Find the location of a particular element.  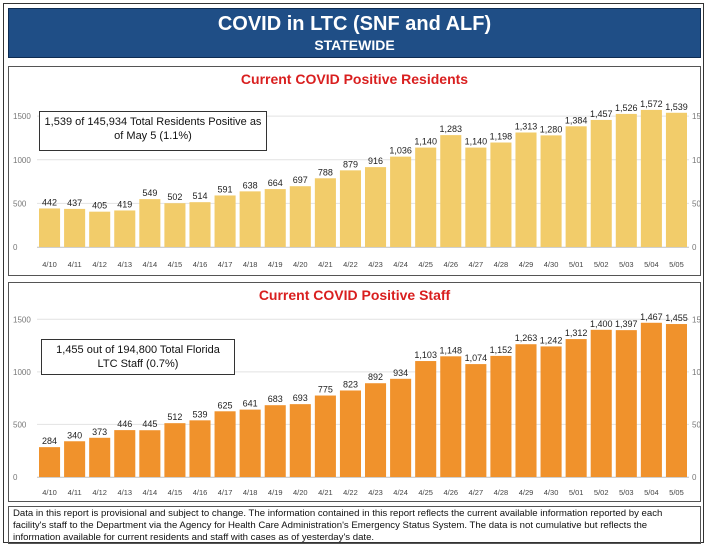

residents-xtick-label: 4/30 is located at coordinates (551, 264).